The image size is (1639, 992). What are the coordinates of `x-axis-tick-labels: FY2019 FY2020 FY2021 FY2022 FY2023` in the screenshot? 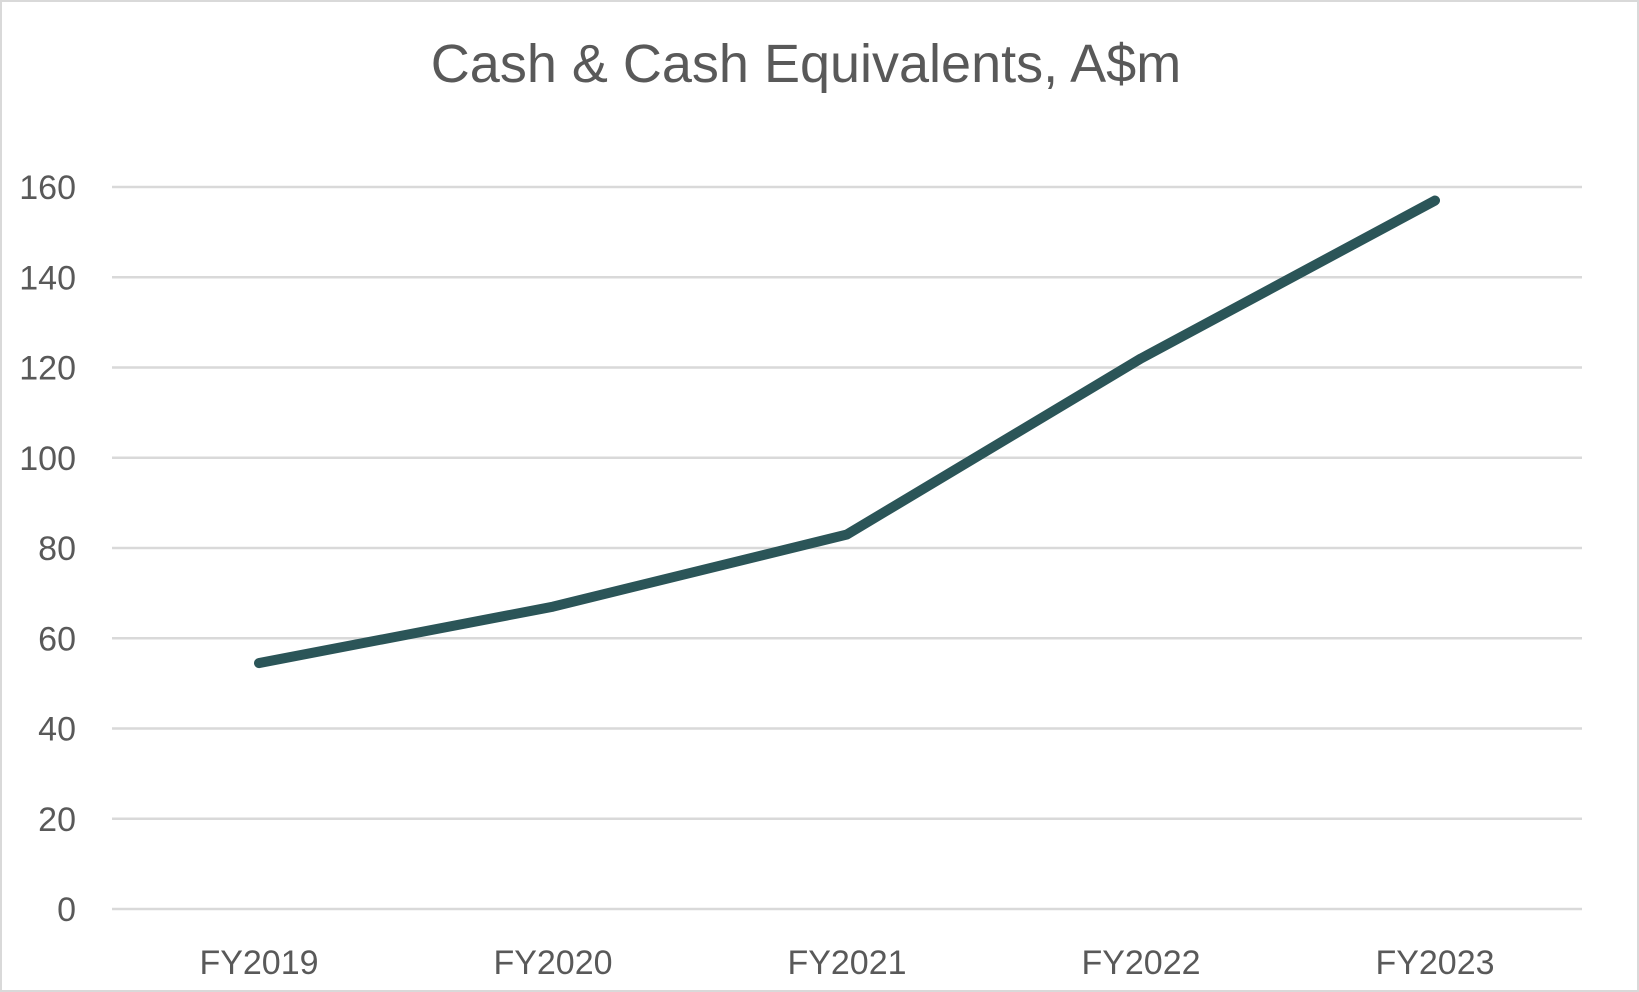 It's located at (846, 963).